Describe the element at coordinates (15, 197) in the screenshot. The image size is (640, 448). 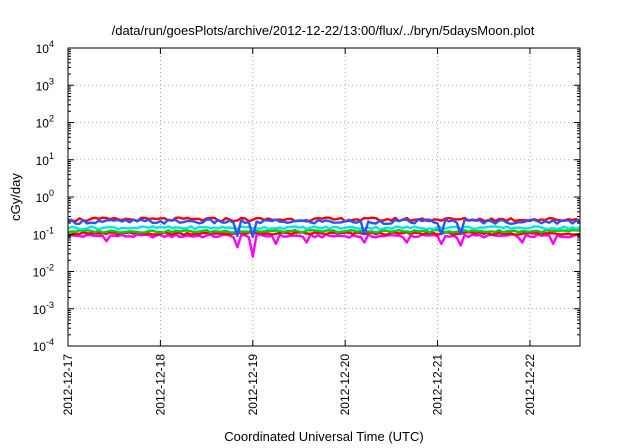
I see `y-axis-label: cGy/day` at that location.